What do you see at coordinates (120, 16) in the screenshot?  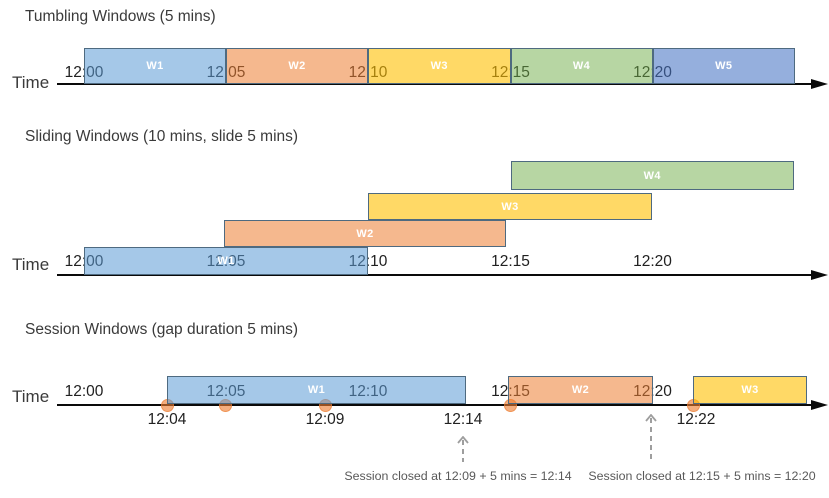 I see `diagram-title: Tumbling Windows (5 mins)` at bounding box center [120, 16].